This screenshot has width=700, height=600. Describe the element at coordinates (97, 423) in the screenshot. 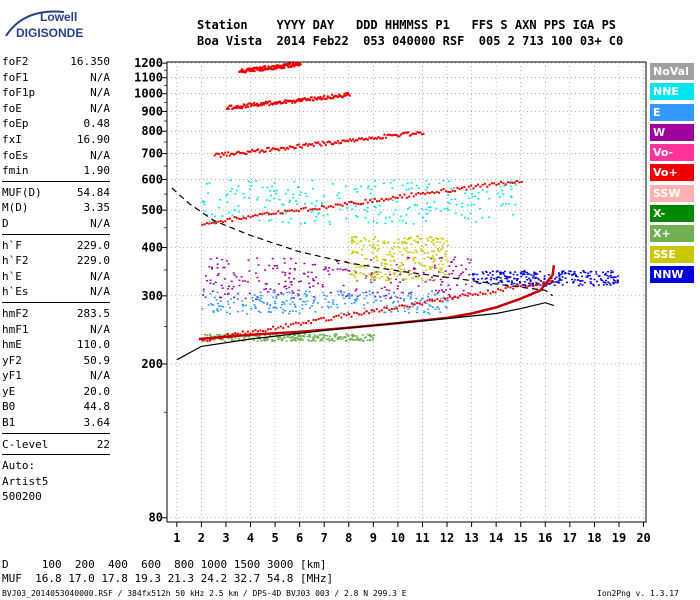

I see `param-value: 3.64` at that location.